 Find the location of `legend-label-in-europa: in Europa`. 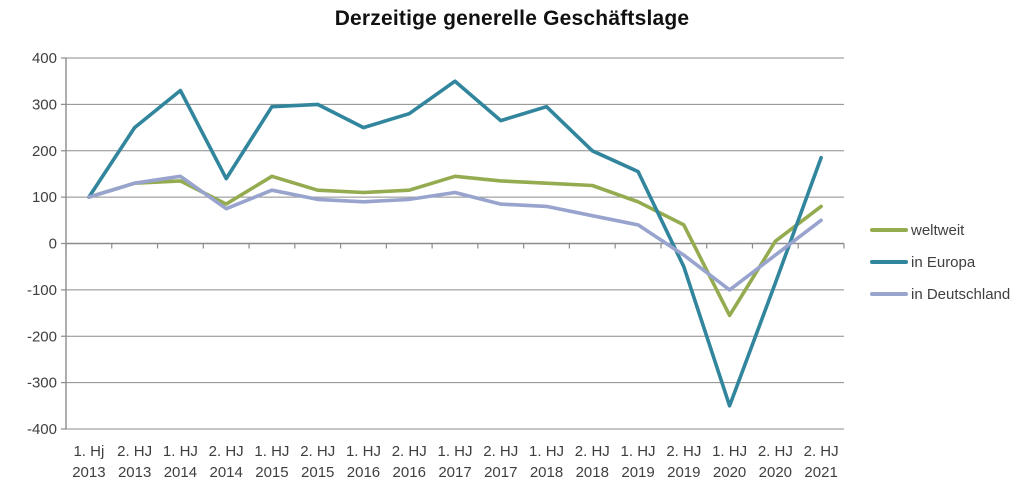

legend-label-in-europa: in Europa is located at coordinates (943, 262).